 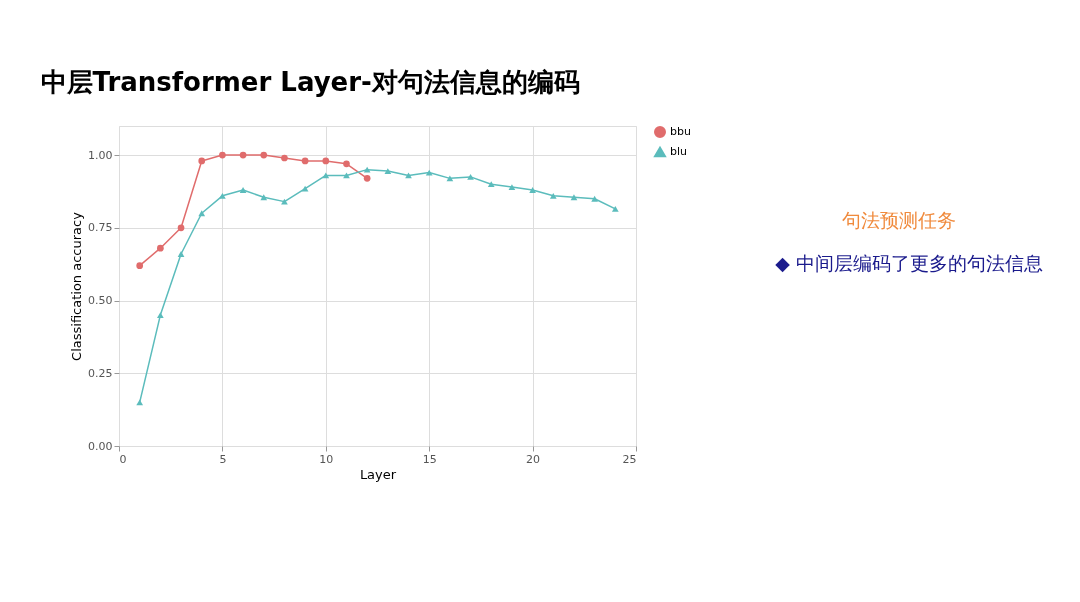 I want to click on text: 句法预测任务, so click(x=899, y=220).